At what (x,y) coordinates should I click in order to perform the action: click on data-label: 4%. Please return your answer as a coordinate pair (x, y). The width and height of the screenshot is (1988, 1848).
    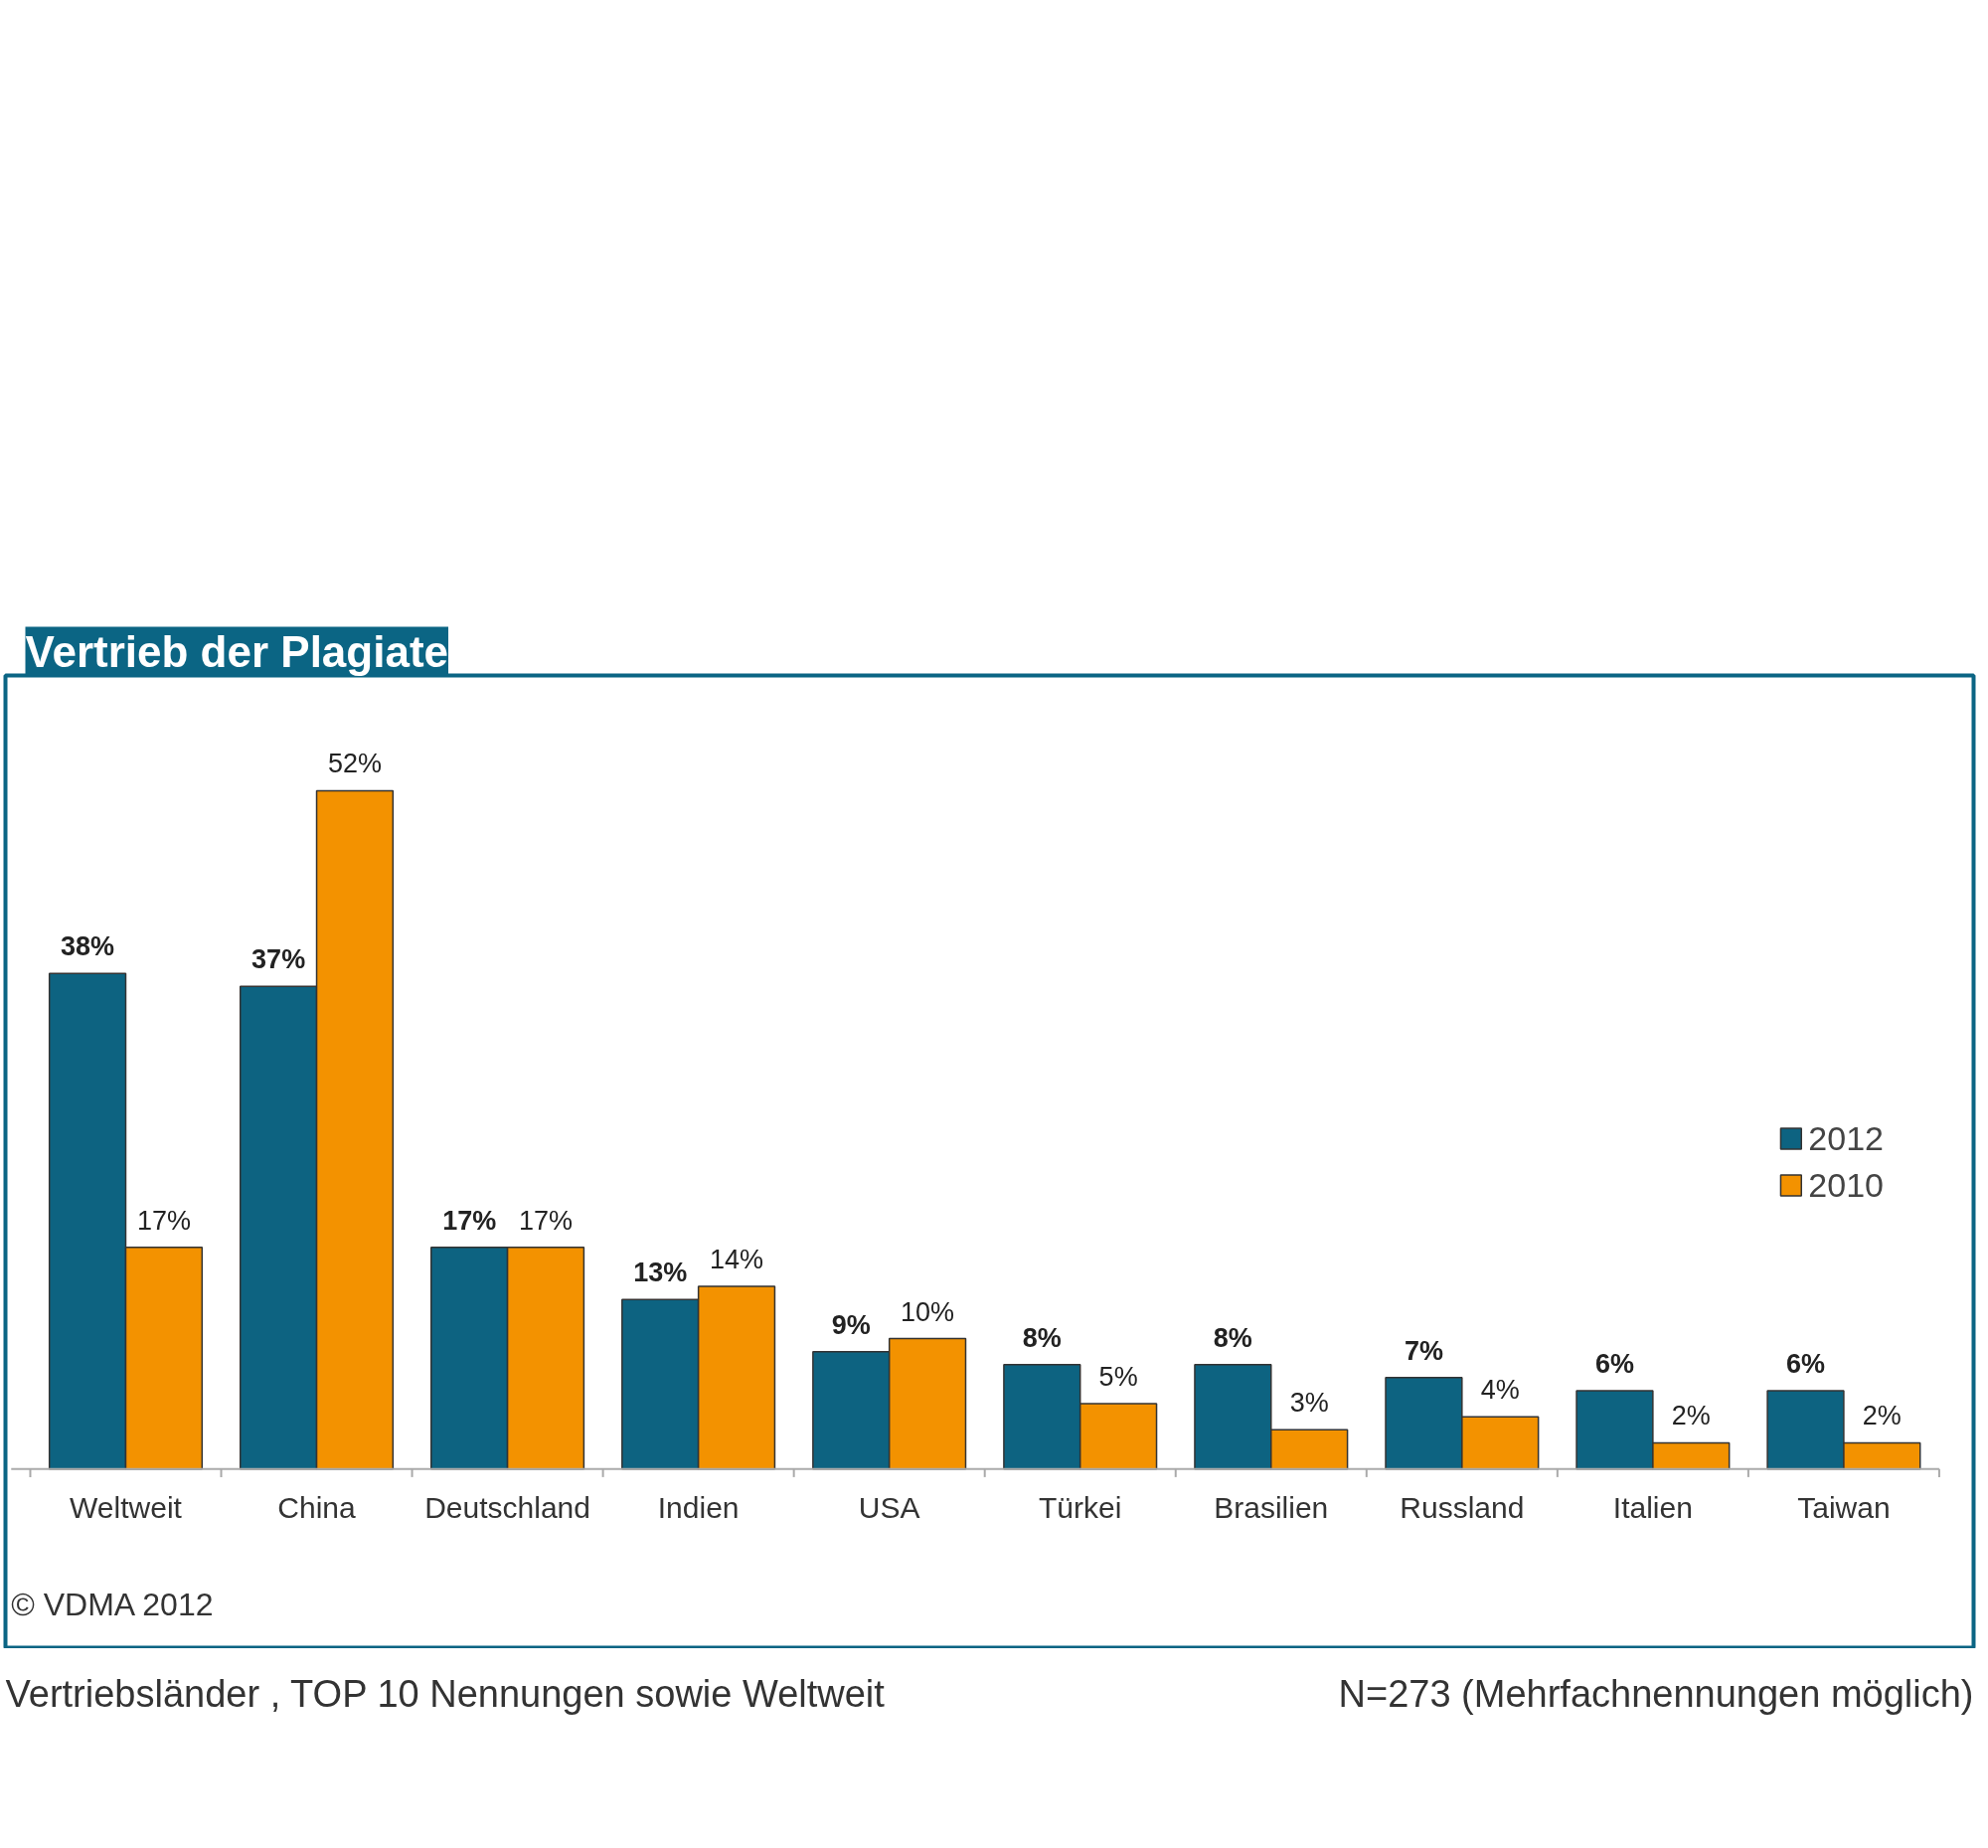
    Looking at the image, I should click on (1500, 1390).